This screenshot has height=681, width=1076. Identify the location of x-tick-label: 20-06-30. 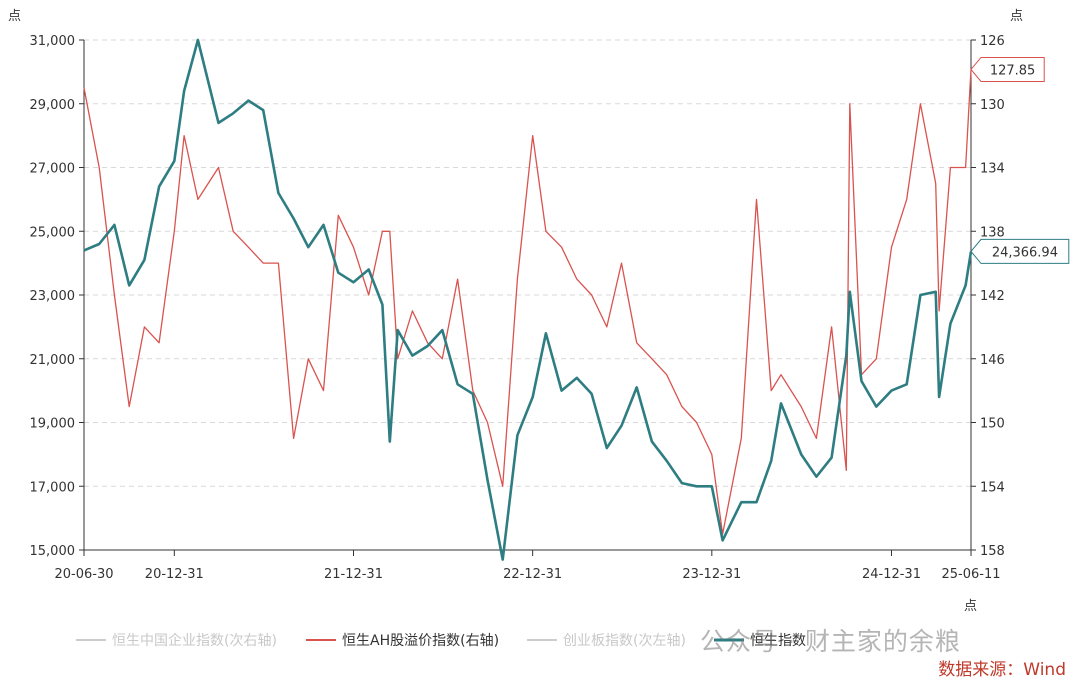
(83, 574).